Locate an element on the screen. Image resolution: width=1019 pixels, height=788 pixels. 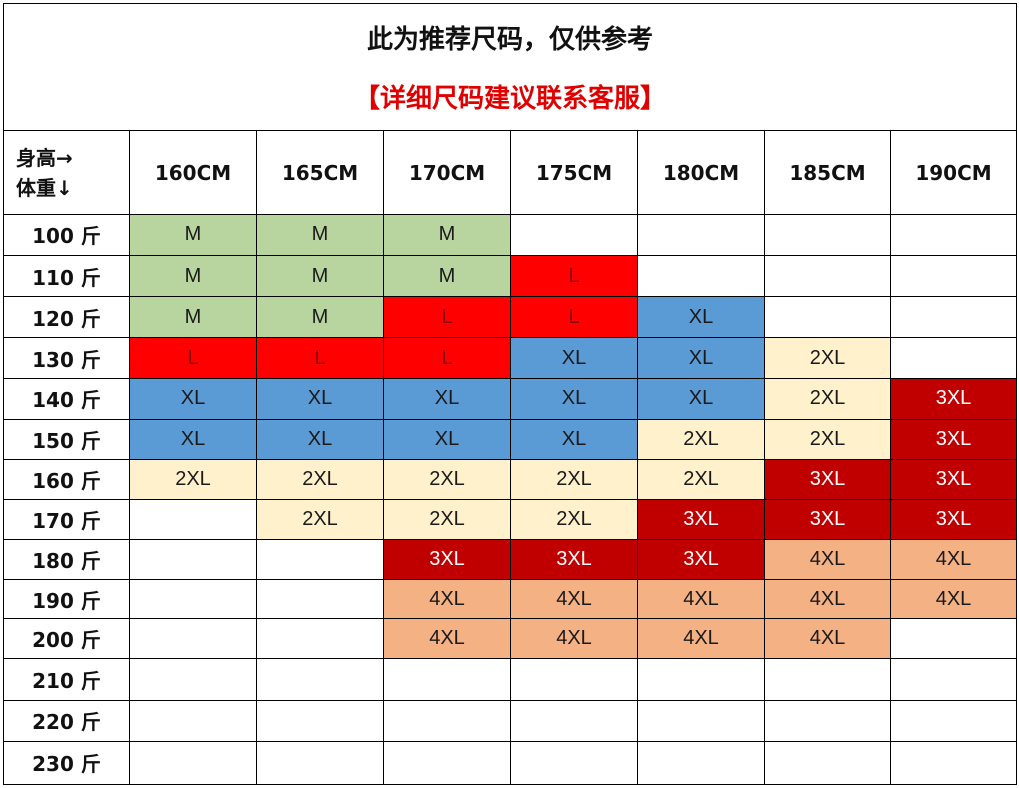
table-row: 120 斤 M M L L XL is located at coordinates (510, 317).